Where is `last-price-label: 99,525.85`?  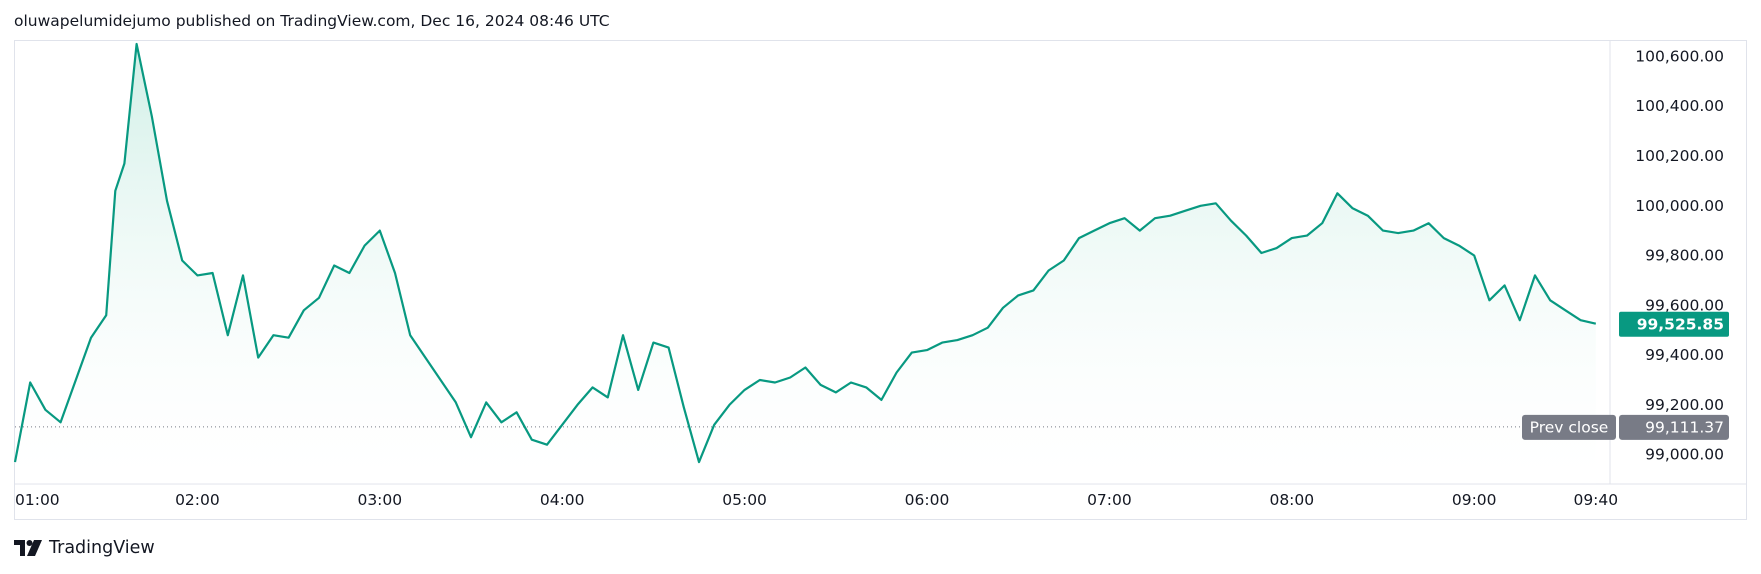
last-price-label: 99,525.85 is located at coordinates (1680, 324).